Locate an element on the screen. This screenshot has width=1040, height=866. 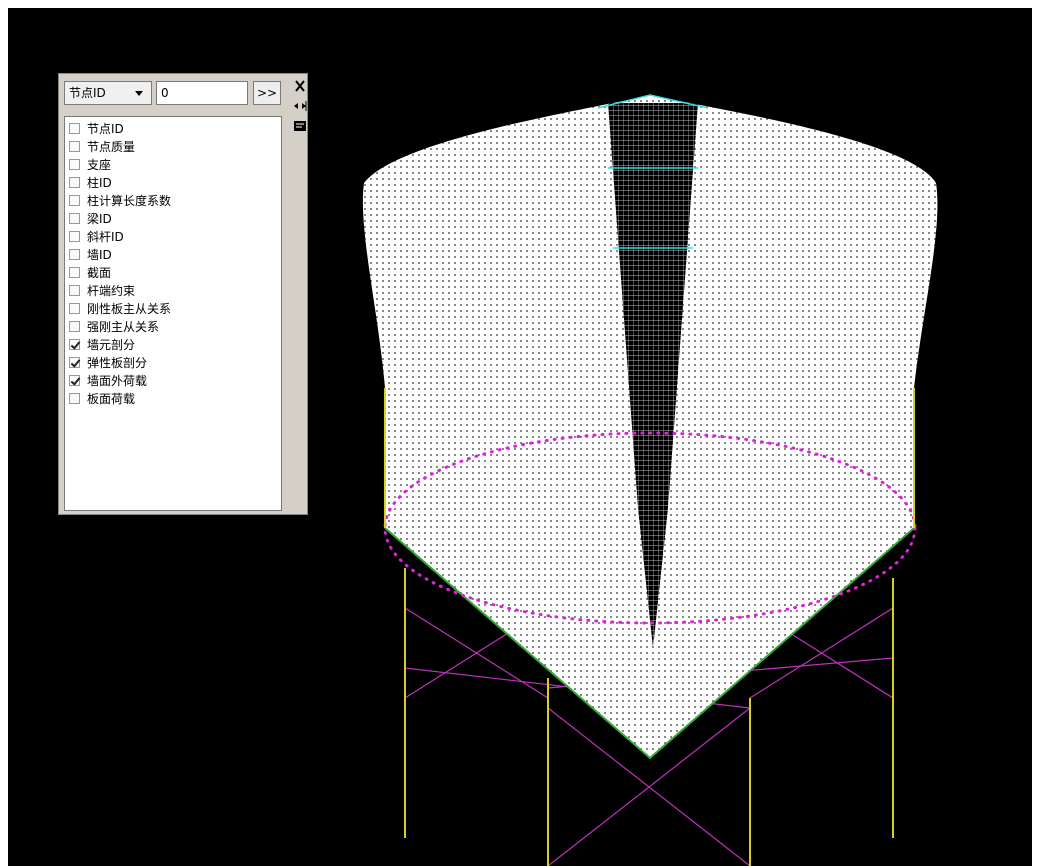
id-input: 0 is located at coordinates (202, 93).